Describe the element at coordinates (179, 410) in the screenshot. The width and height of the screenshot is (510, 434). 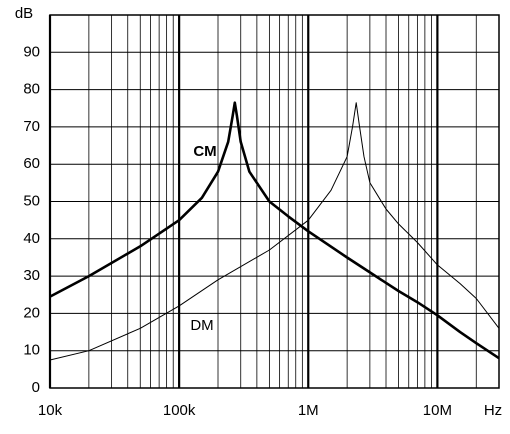
I see `x-tick-label: 100k` at that location.